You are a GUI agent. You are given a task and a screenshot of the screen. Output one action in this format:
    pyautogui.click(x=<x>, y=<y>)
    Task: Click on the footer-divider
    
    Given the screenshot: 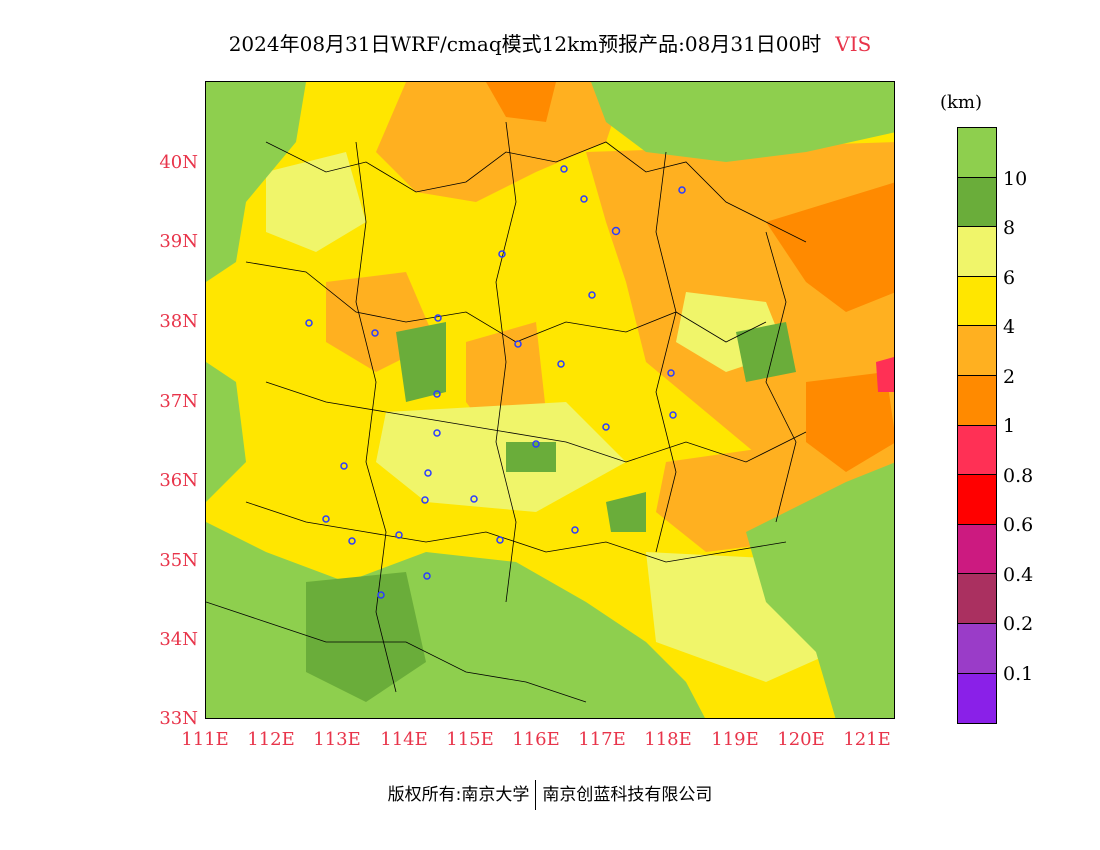 What is the action you would take?
    pyautogui.click(x=536, y=795)
    